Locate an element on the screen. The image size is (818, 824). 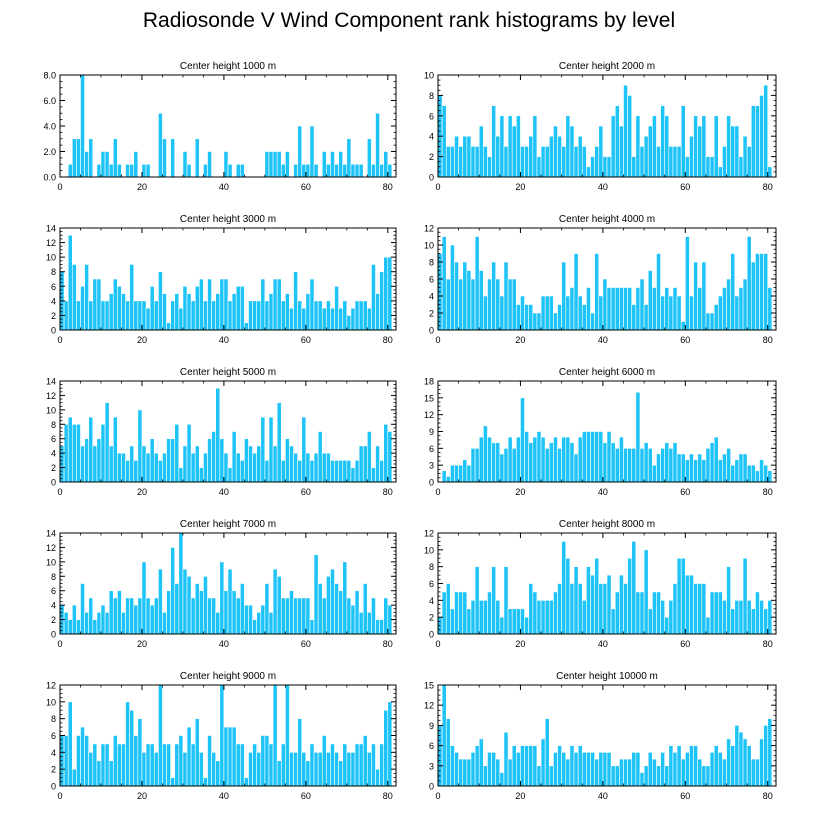
y-tick-label: 14 is located at coordinates (51, 534).